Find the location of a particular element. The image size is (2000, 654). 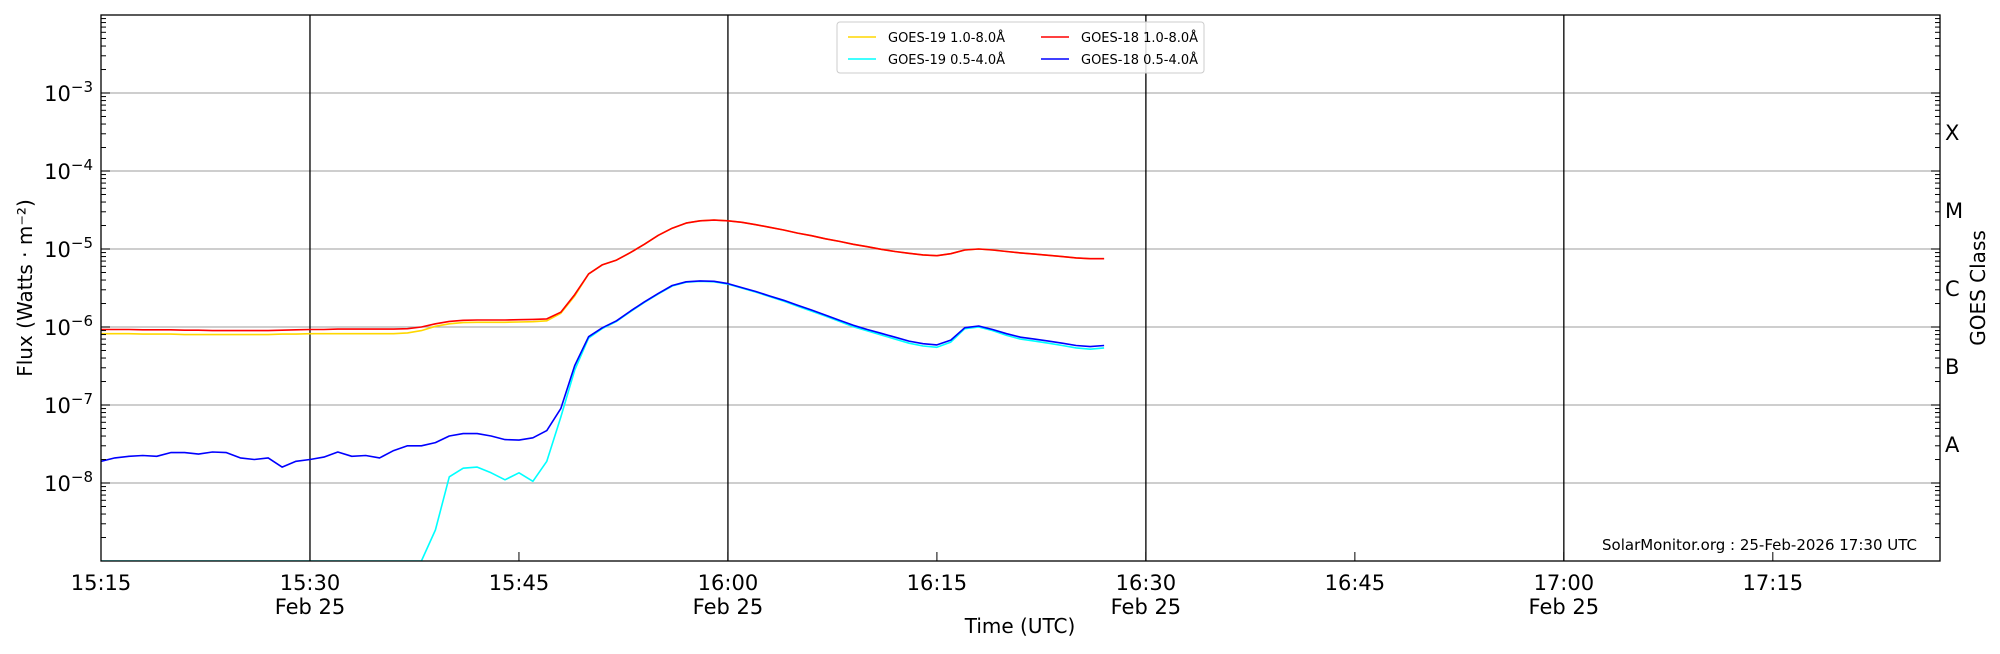

annotation: SolarMonitor.org : 25-Feb-2026 17:30 UTC is located at coordinates (1759, 545).